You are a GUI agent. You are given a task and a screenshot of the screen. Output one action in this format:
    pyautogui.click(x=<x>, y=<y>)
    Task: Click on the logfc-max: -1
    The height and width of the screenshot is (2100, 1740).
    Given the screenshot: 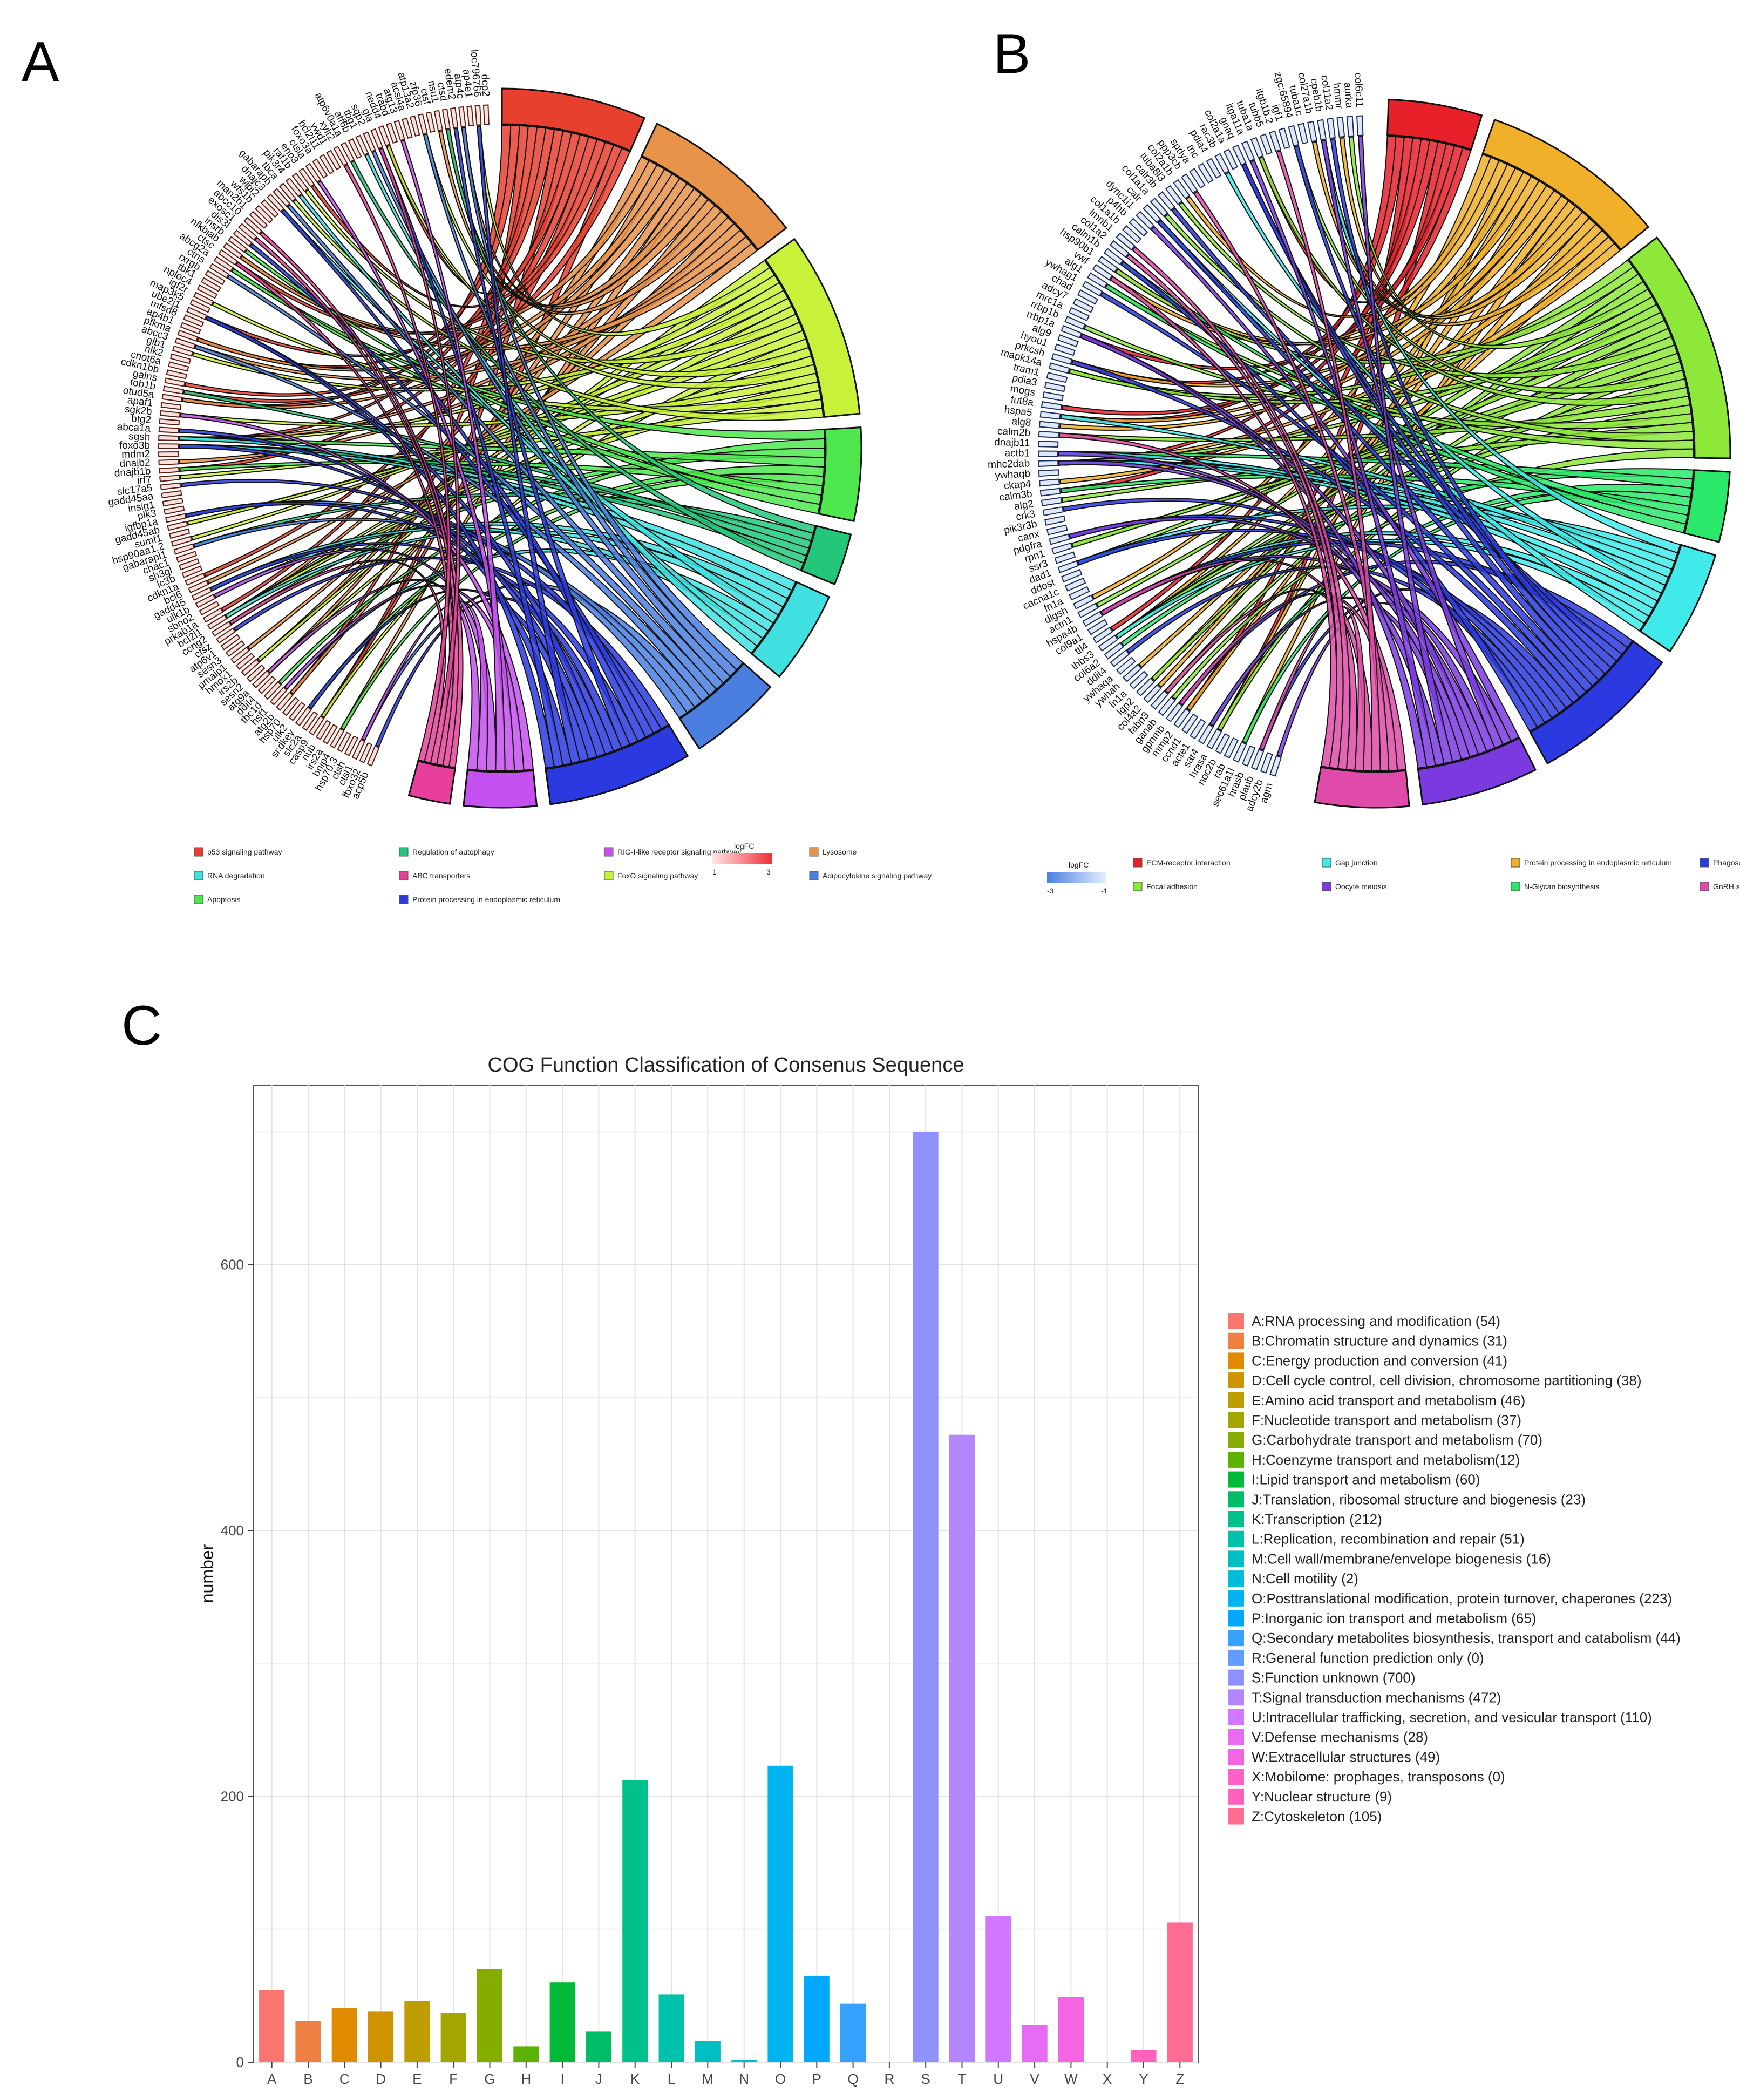 What is the action you would take?
    pyautogui.click(x=1104, y=890)
    